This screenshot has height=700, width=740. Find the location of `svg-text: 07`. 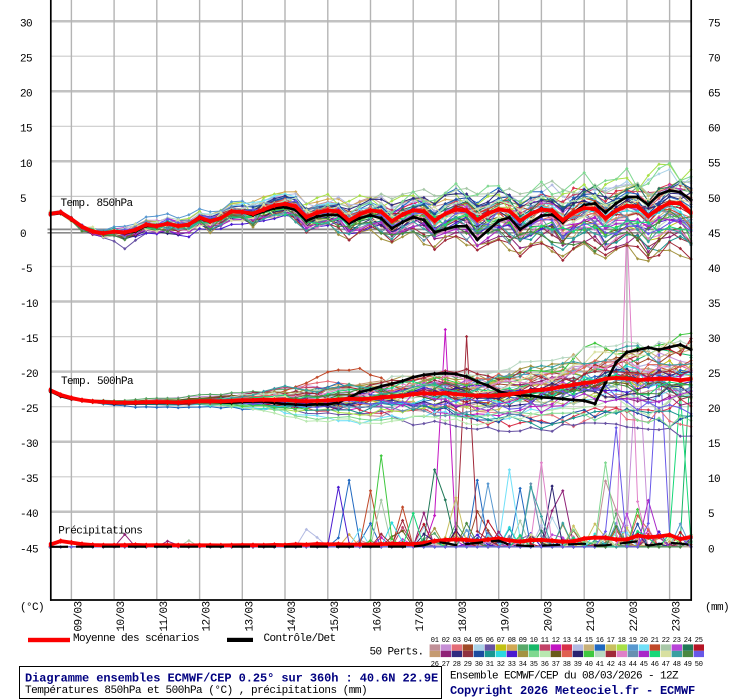

svg-text: 07 is located at coordinates (501, 641).